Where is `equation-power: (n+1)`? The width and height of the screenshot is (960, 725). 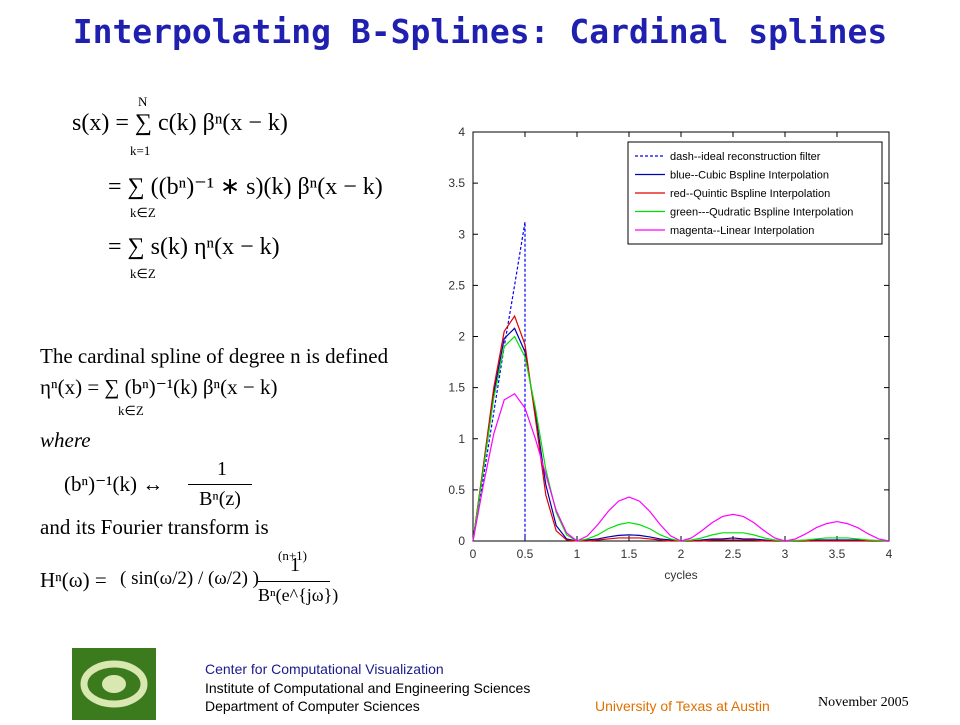
equation-power: (n+1) is located at coordinates (292, 555).